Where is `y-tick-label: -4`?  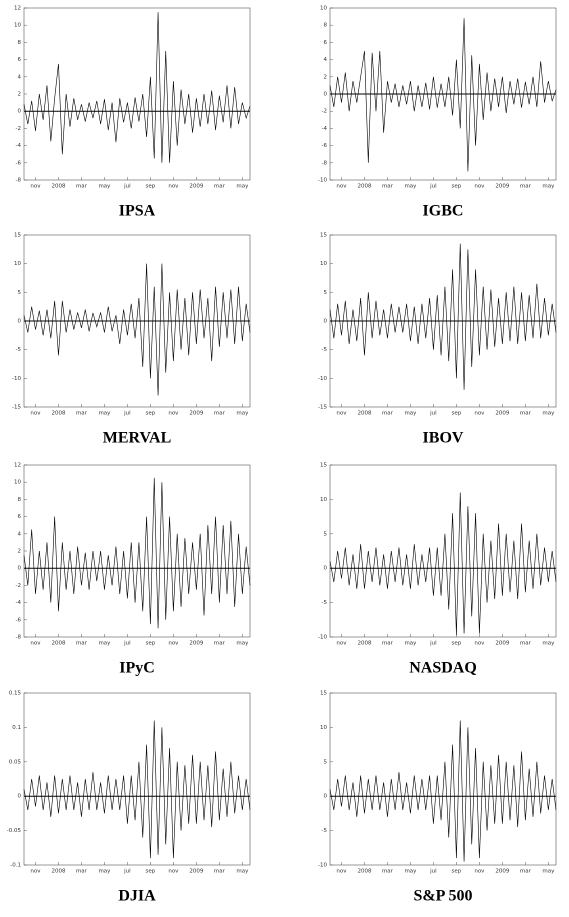 y-tick-label: -4 is located at coordinates (19, 146).